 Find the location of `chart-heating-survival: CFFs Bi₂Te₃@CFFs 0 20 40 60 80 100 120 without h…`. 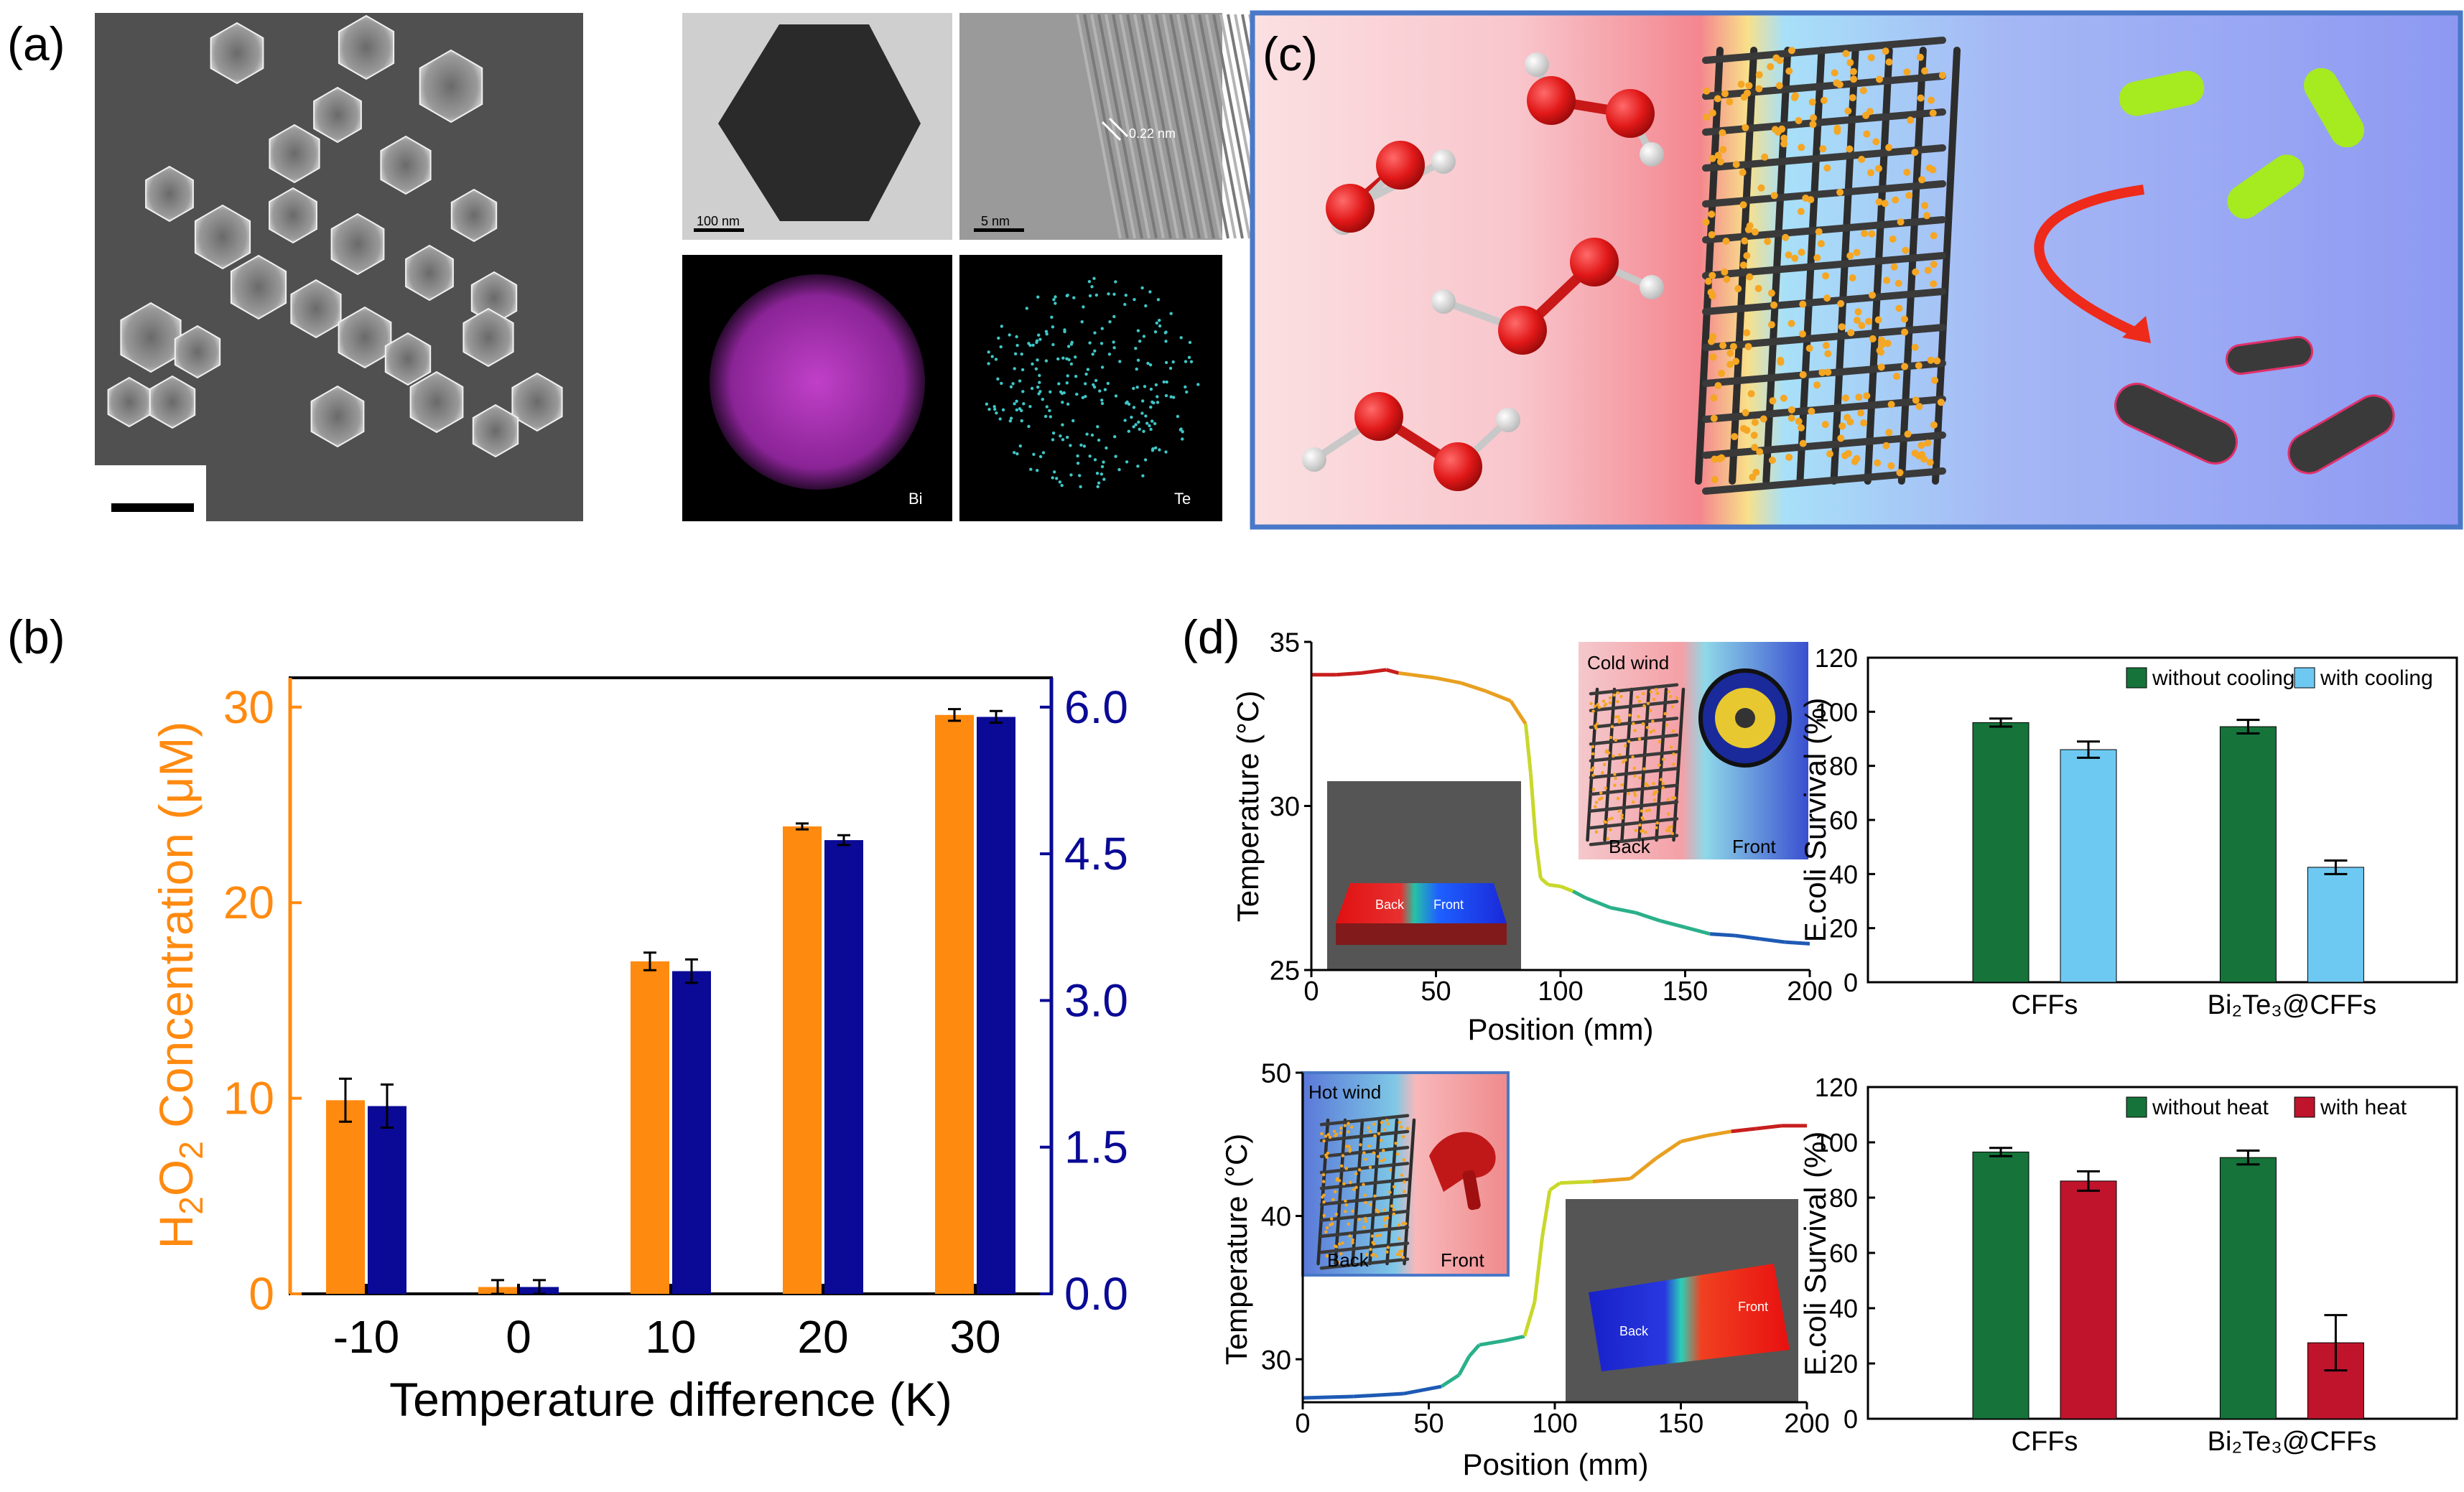

chart-heating-survival: CFFs Bi₂Te₃@CFFs 0 20 40 60 80 100 120 without h… is located at coordinates (2128, 1265).